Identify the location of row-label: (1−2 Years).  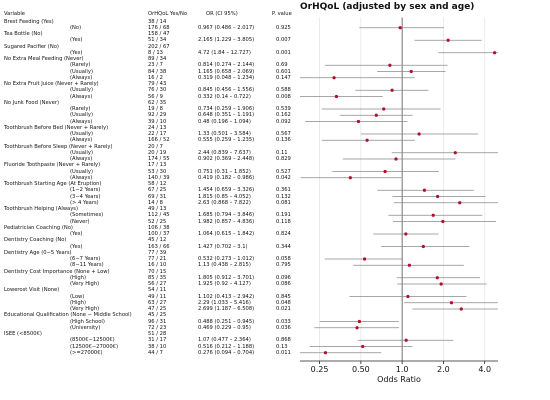
(85, 190).